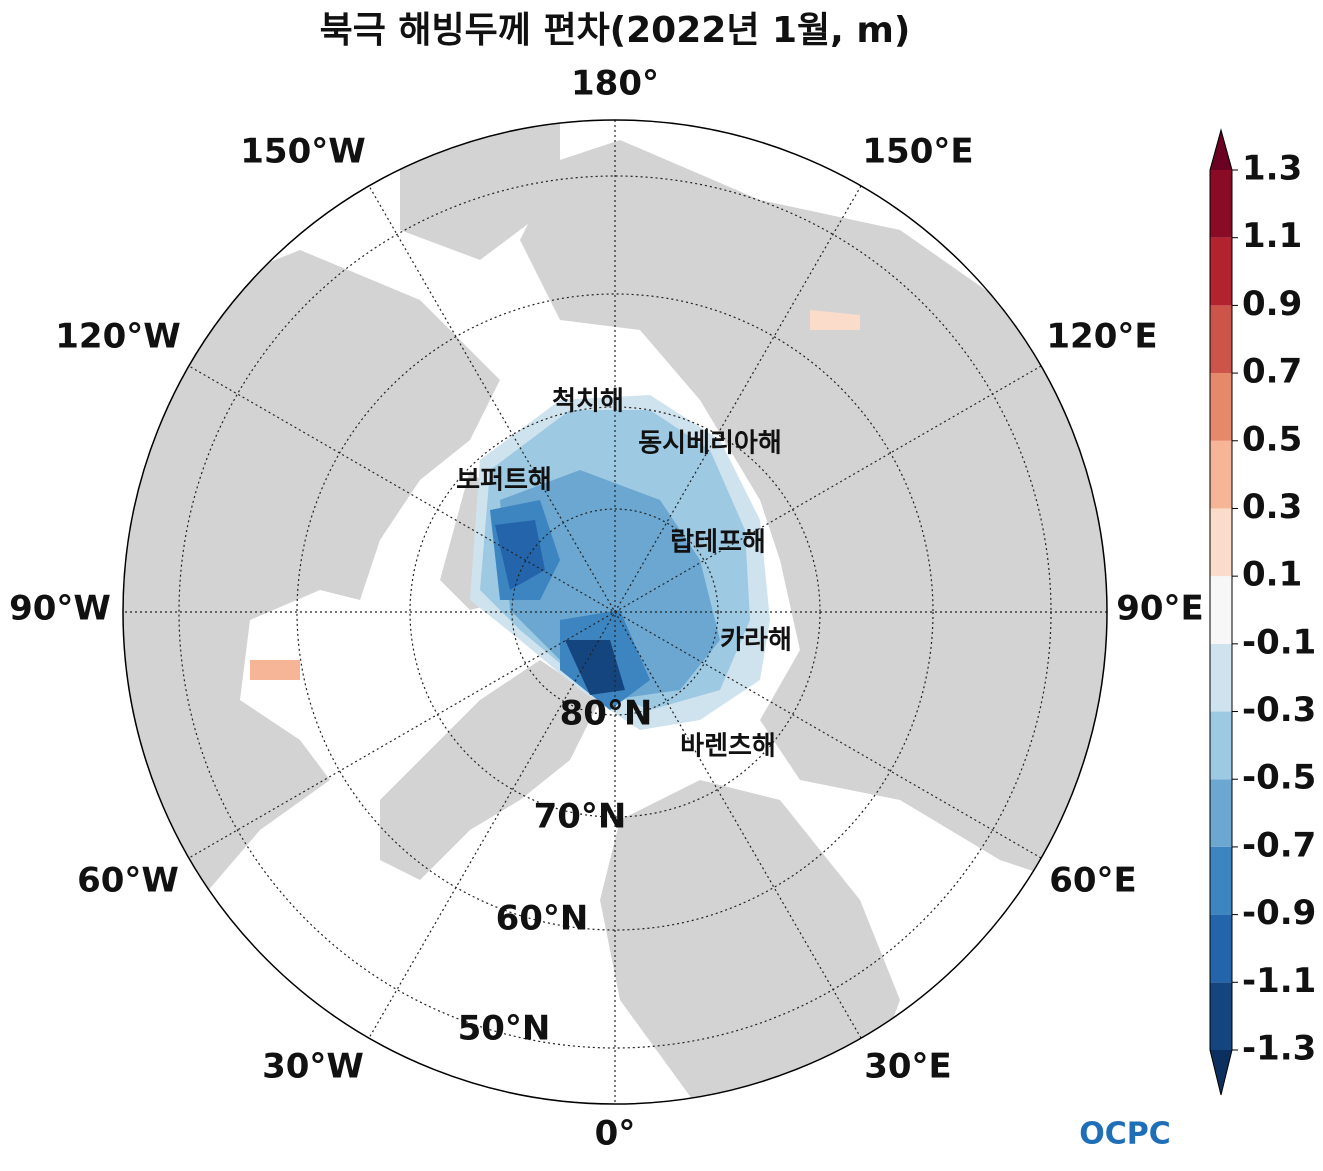 Image resolution: width=1323 pixels, height=1171 pixels. Describe the element at coordinates (504, 1029) in the screenshot. I see `latitude-label: 50°N` at that location.